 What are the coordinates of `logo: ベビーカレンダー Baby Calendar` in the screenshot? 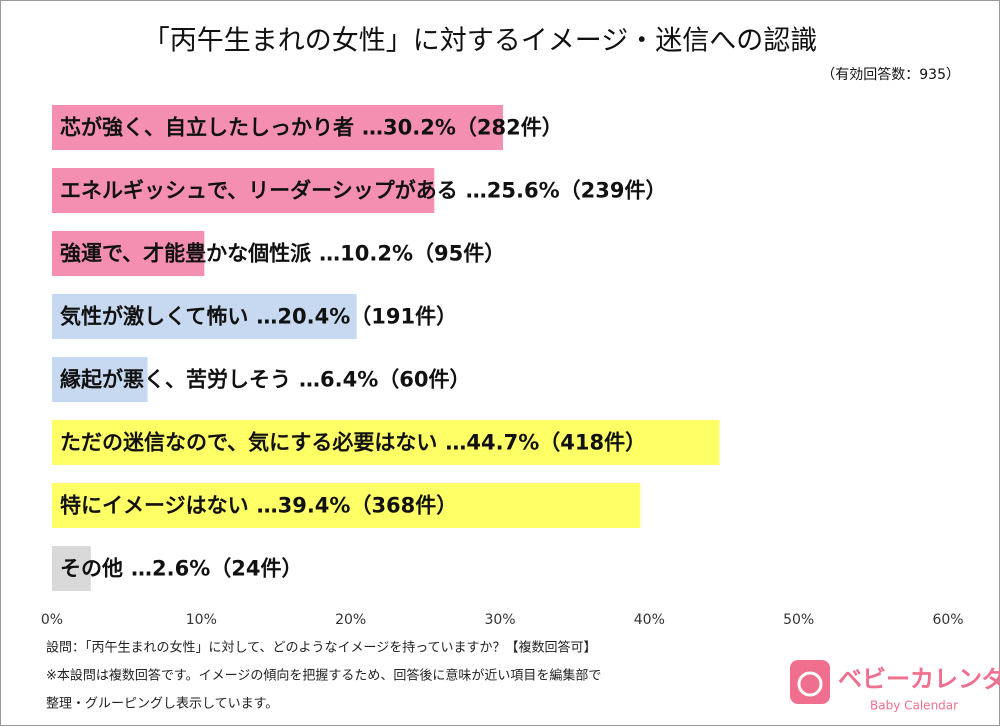 It's located at (895, 686).